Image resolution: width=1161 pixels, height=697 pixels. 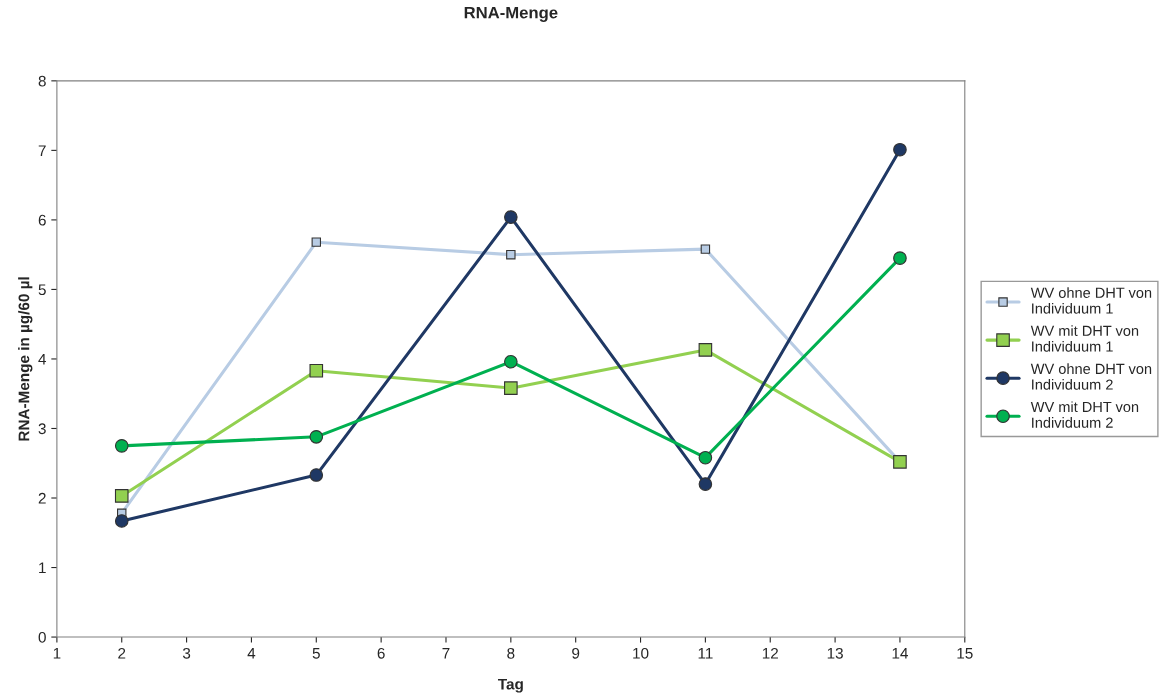 I want to click on legend-label: WV ohne DHT von Individuum 2, so click(x=1091, y=376).